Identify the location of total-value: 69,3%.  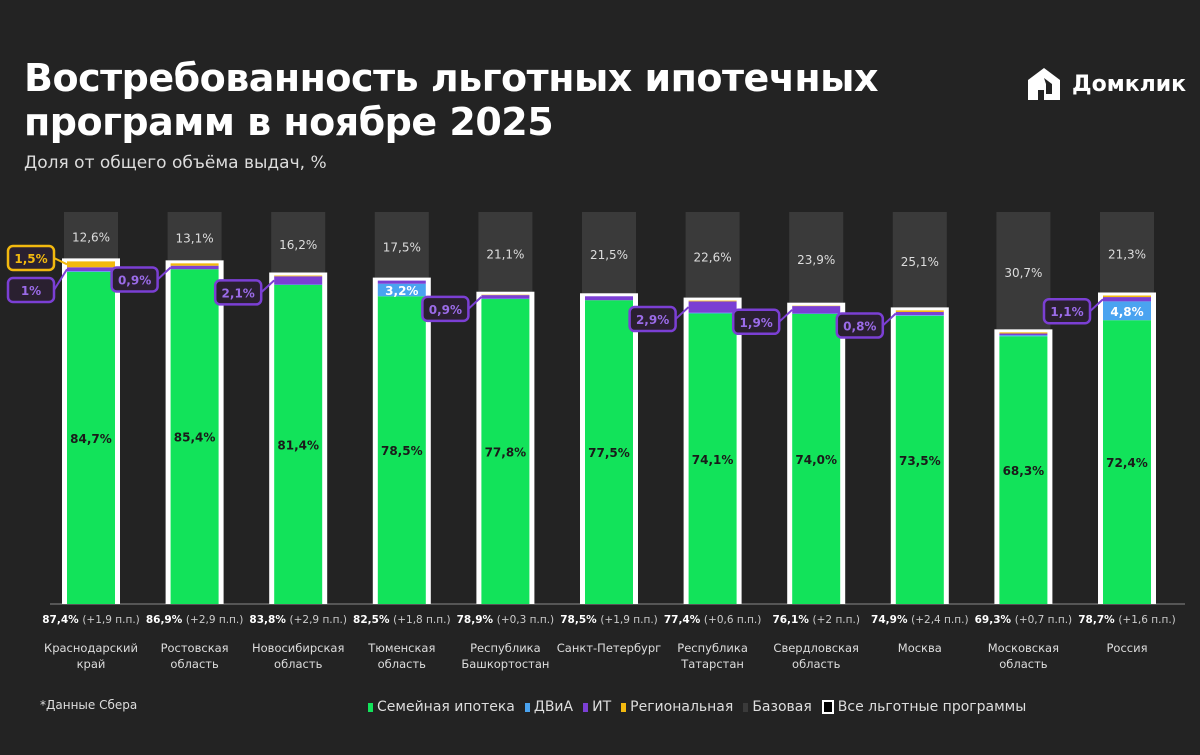
(995, 620).